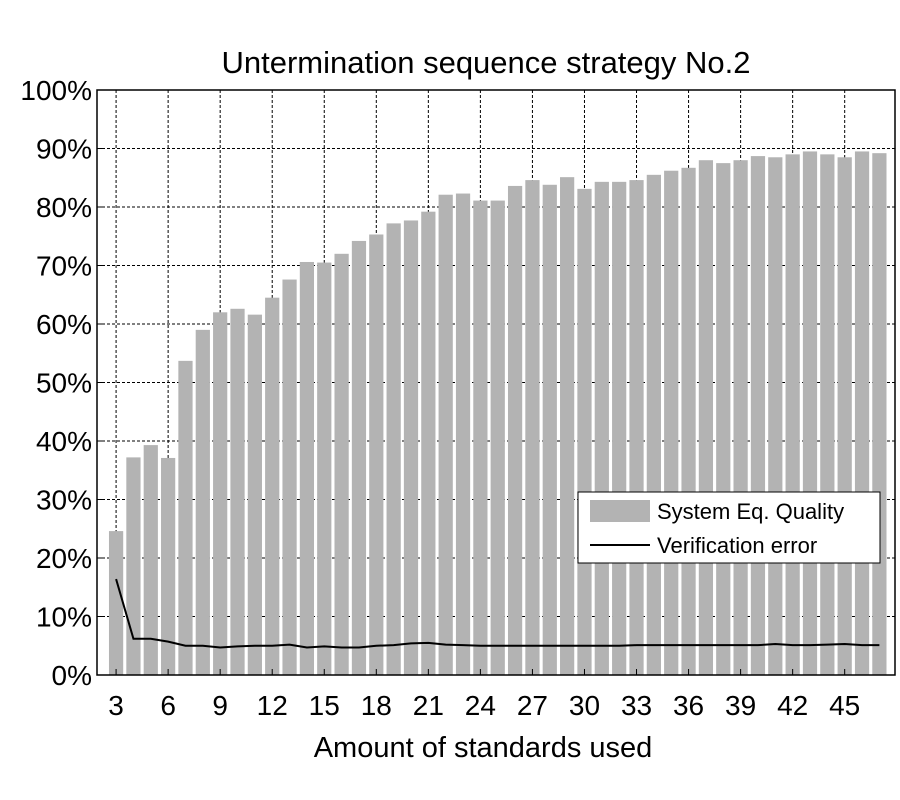  Describe the element at coordinates (64, 558) in the screenshot. I see `y-tick-label: 20%` at that location.